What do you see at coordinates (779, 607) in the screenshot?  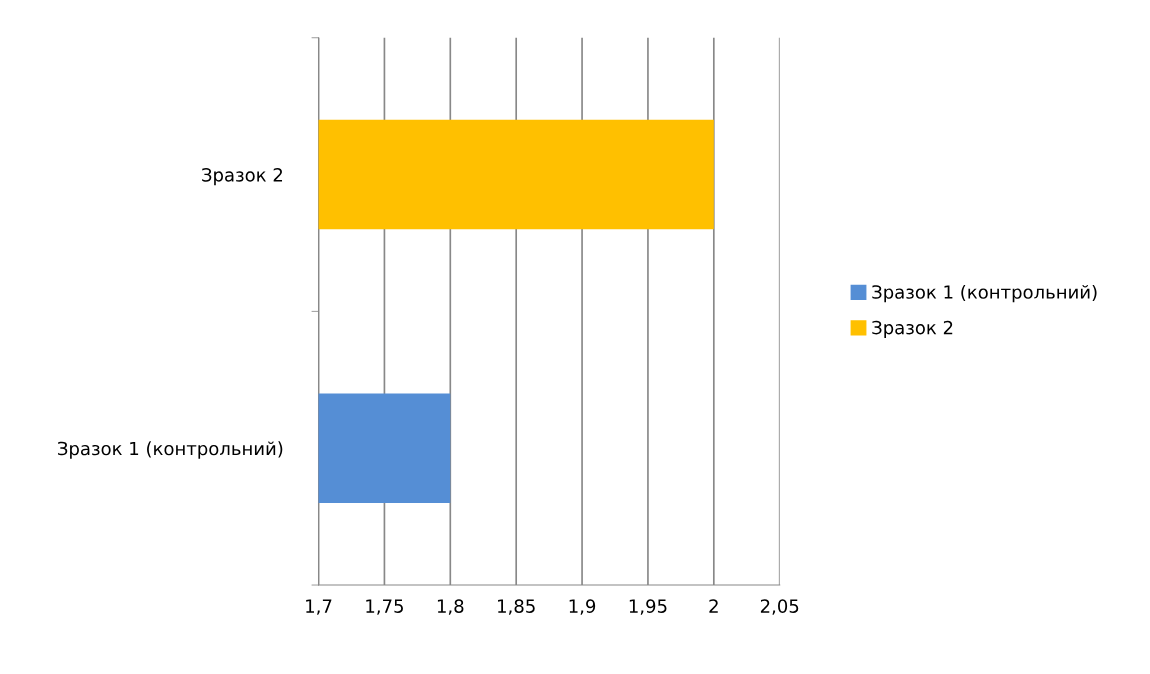 I see `x-tick-label: 2,05` at bounding box center [779, 607].